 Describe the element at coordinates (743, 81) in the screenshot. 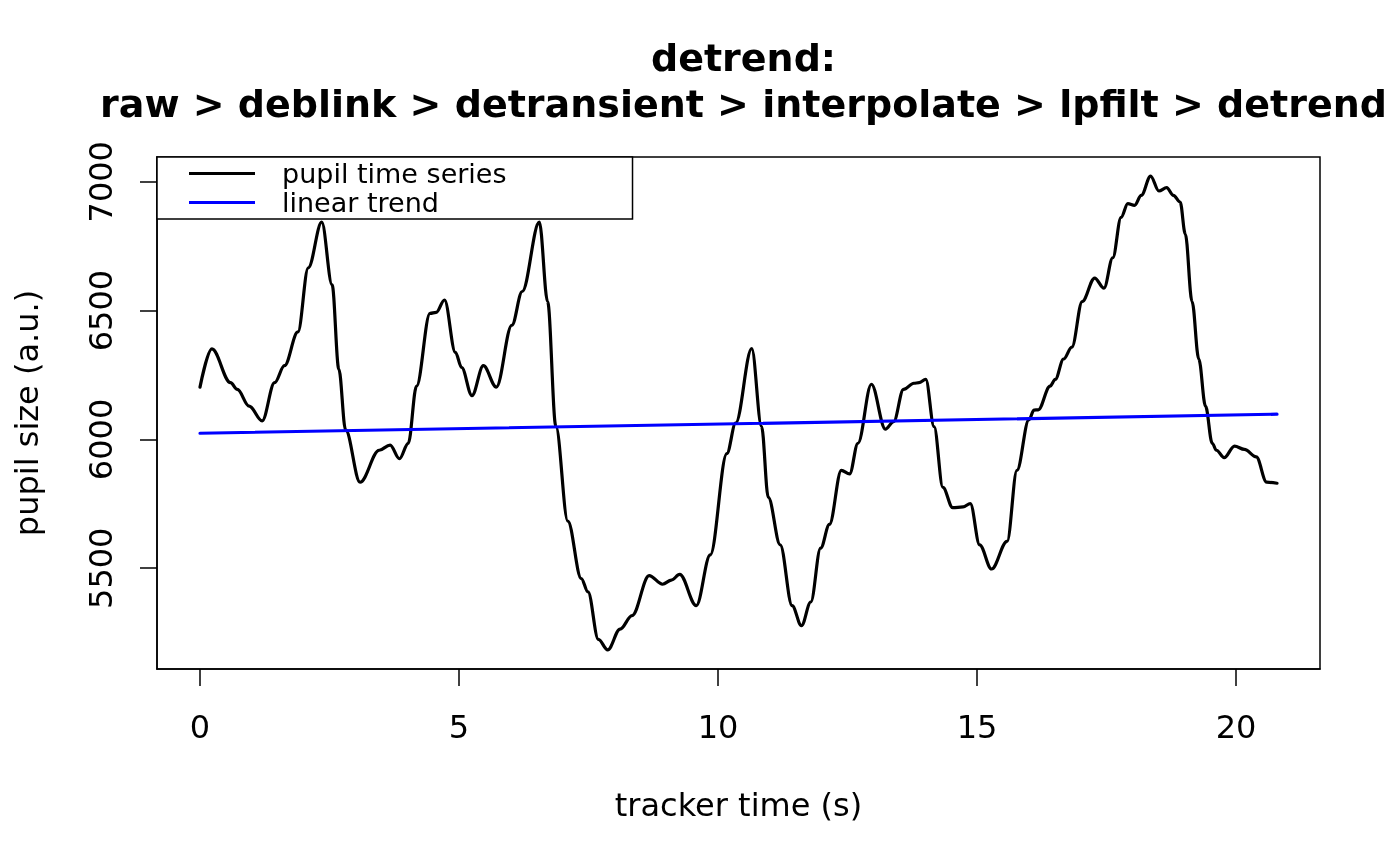

I see `chart-title: detrend: raw > deblink > detransient > interpolate > lpfilt > detrend` at that location.